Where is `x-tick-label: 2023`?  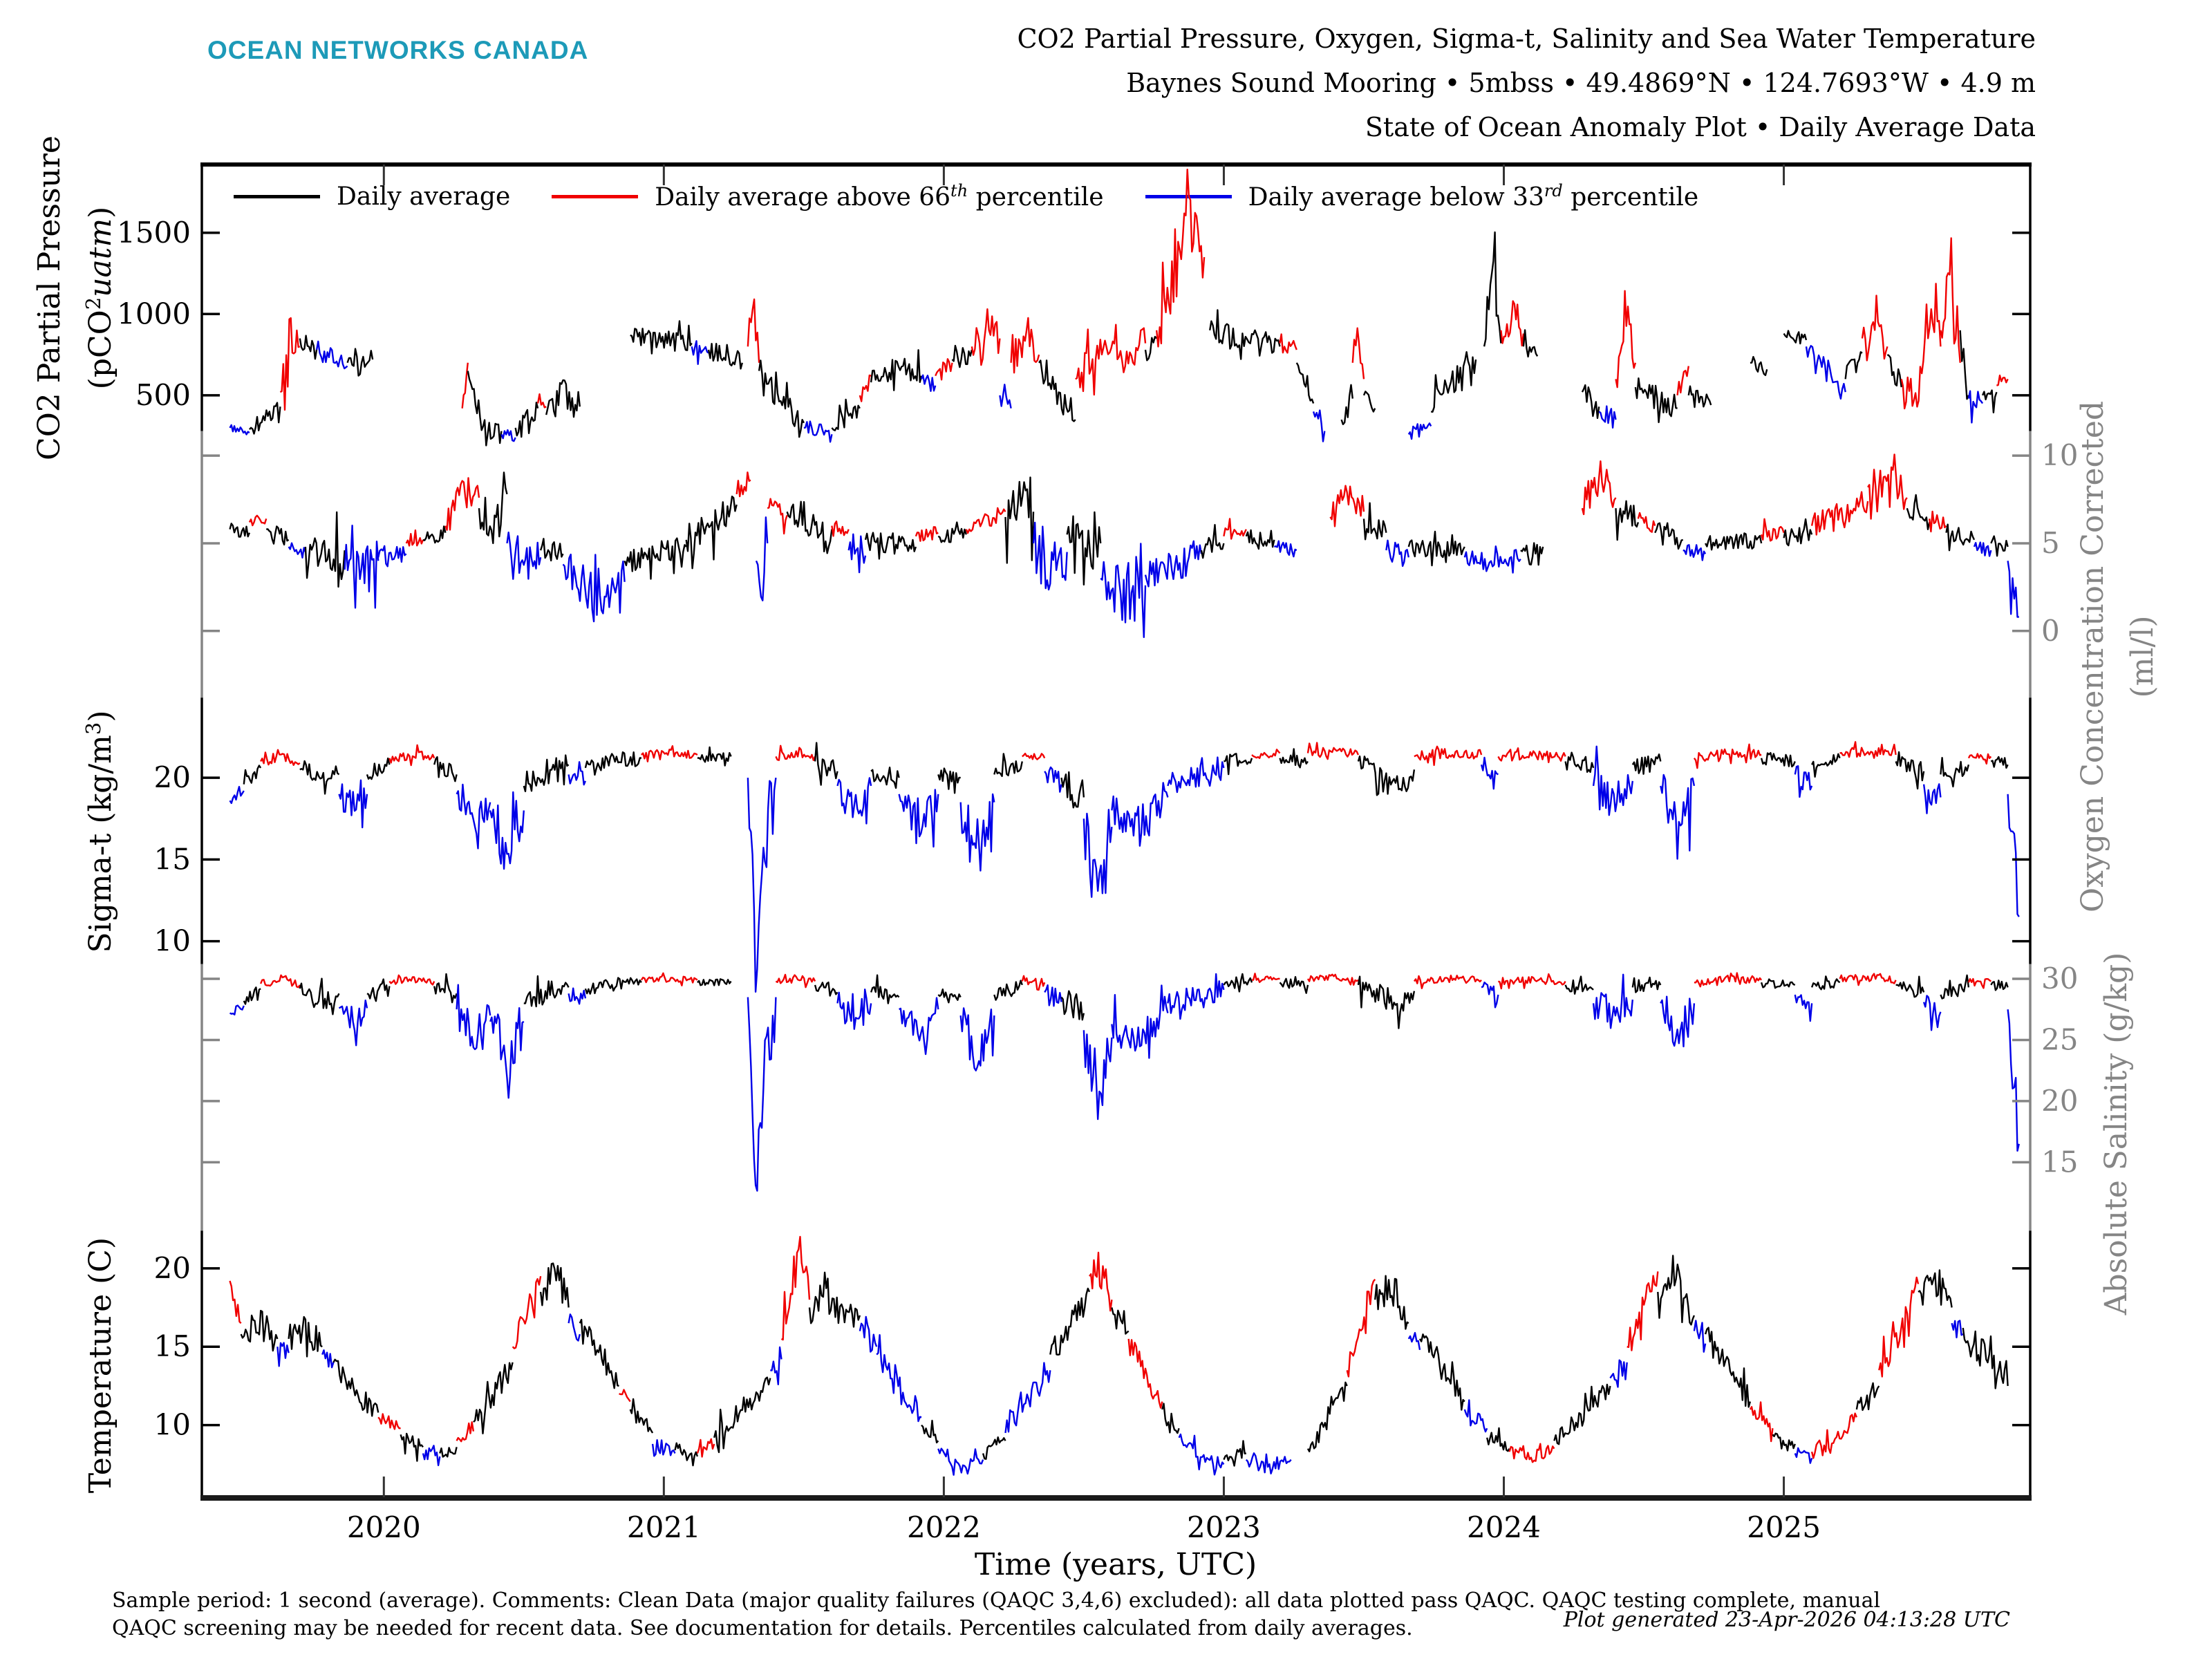 x-tick-label: 2023 is located at coordinates (1224, 1527).